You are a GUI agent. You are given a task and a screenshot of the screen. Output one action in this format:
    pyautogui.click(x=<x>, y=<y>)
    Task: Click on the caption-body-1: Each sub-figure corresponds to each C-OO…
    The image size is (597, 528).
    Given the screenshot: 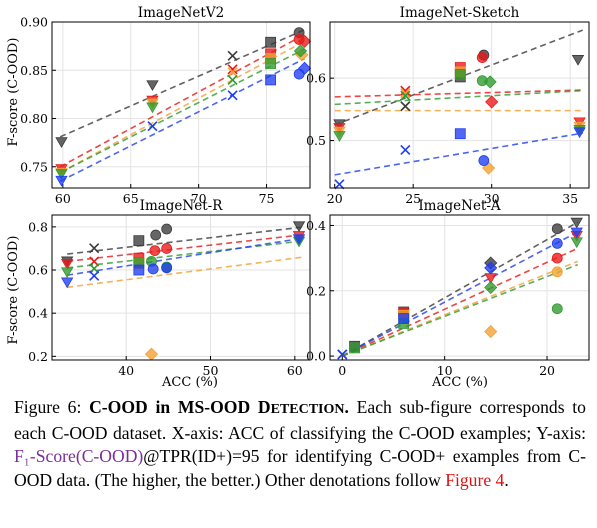 What is the action you would take?
    pyautogui.click(x=300, y=420)
    